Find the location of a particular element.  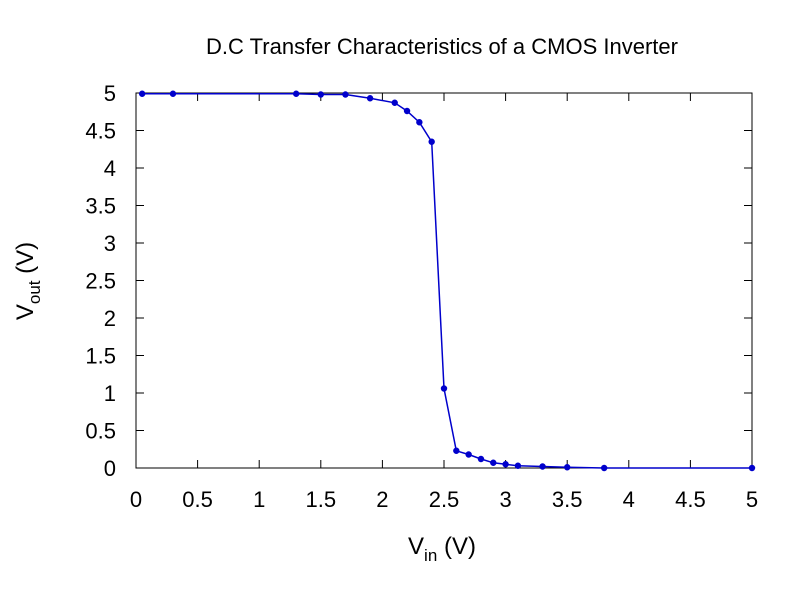

y-tick-label: 2 is located at coordinates (110, 318).